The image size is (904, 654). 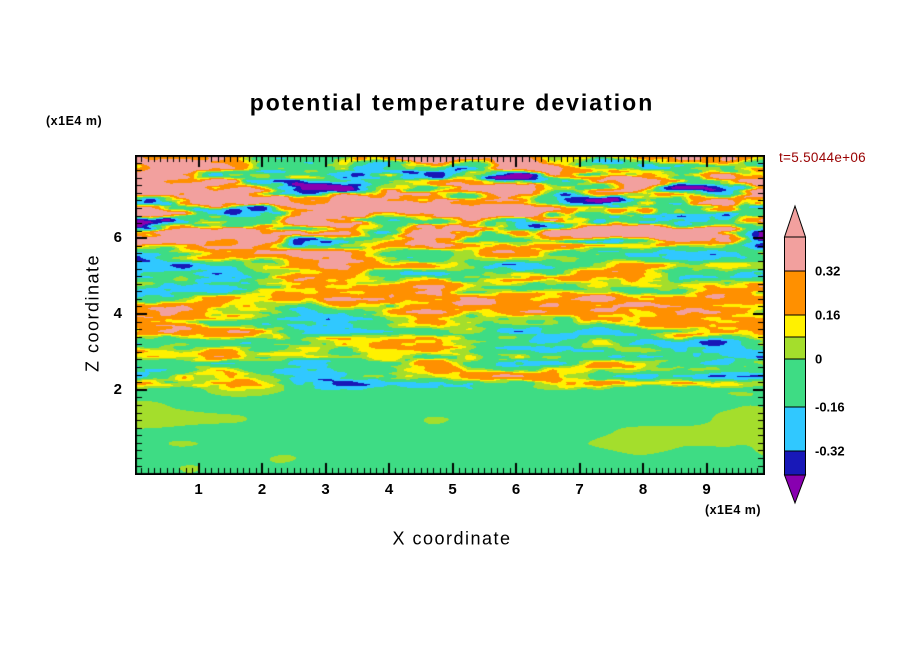 What do you see at coordinates (198, 489) in the screenshot?
I see `x-tick-label: 1` at bounding box center [198, 489].